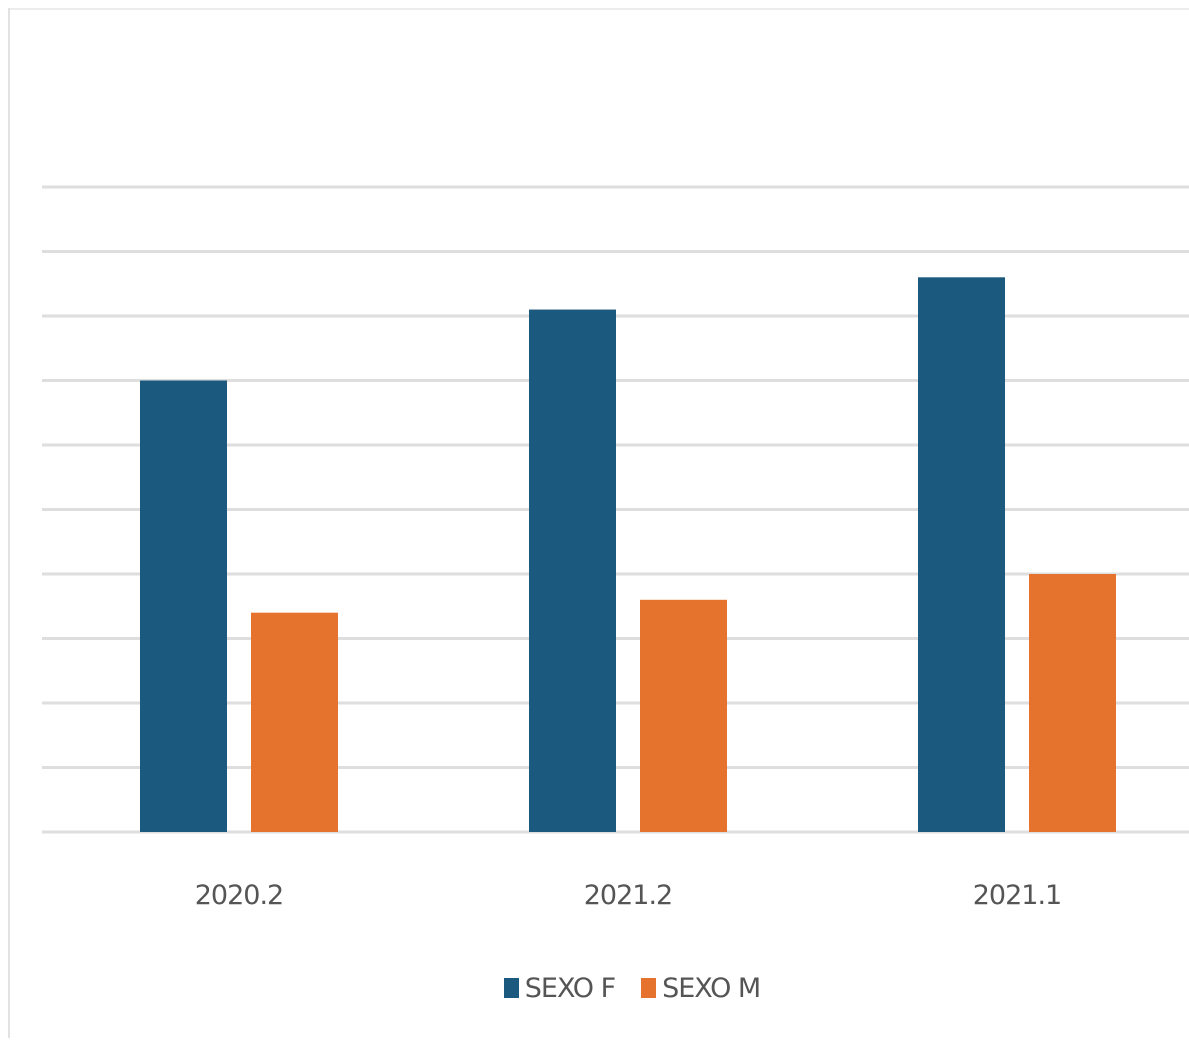 Image resolution: width=1189 pixels, height=1045 pixels. I want to click on legend-item-sexo-f: SEXO F, so click(559, 988).